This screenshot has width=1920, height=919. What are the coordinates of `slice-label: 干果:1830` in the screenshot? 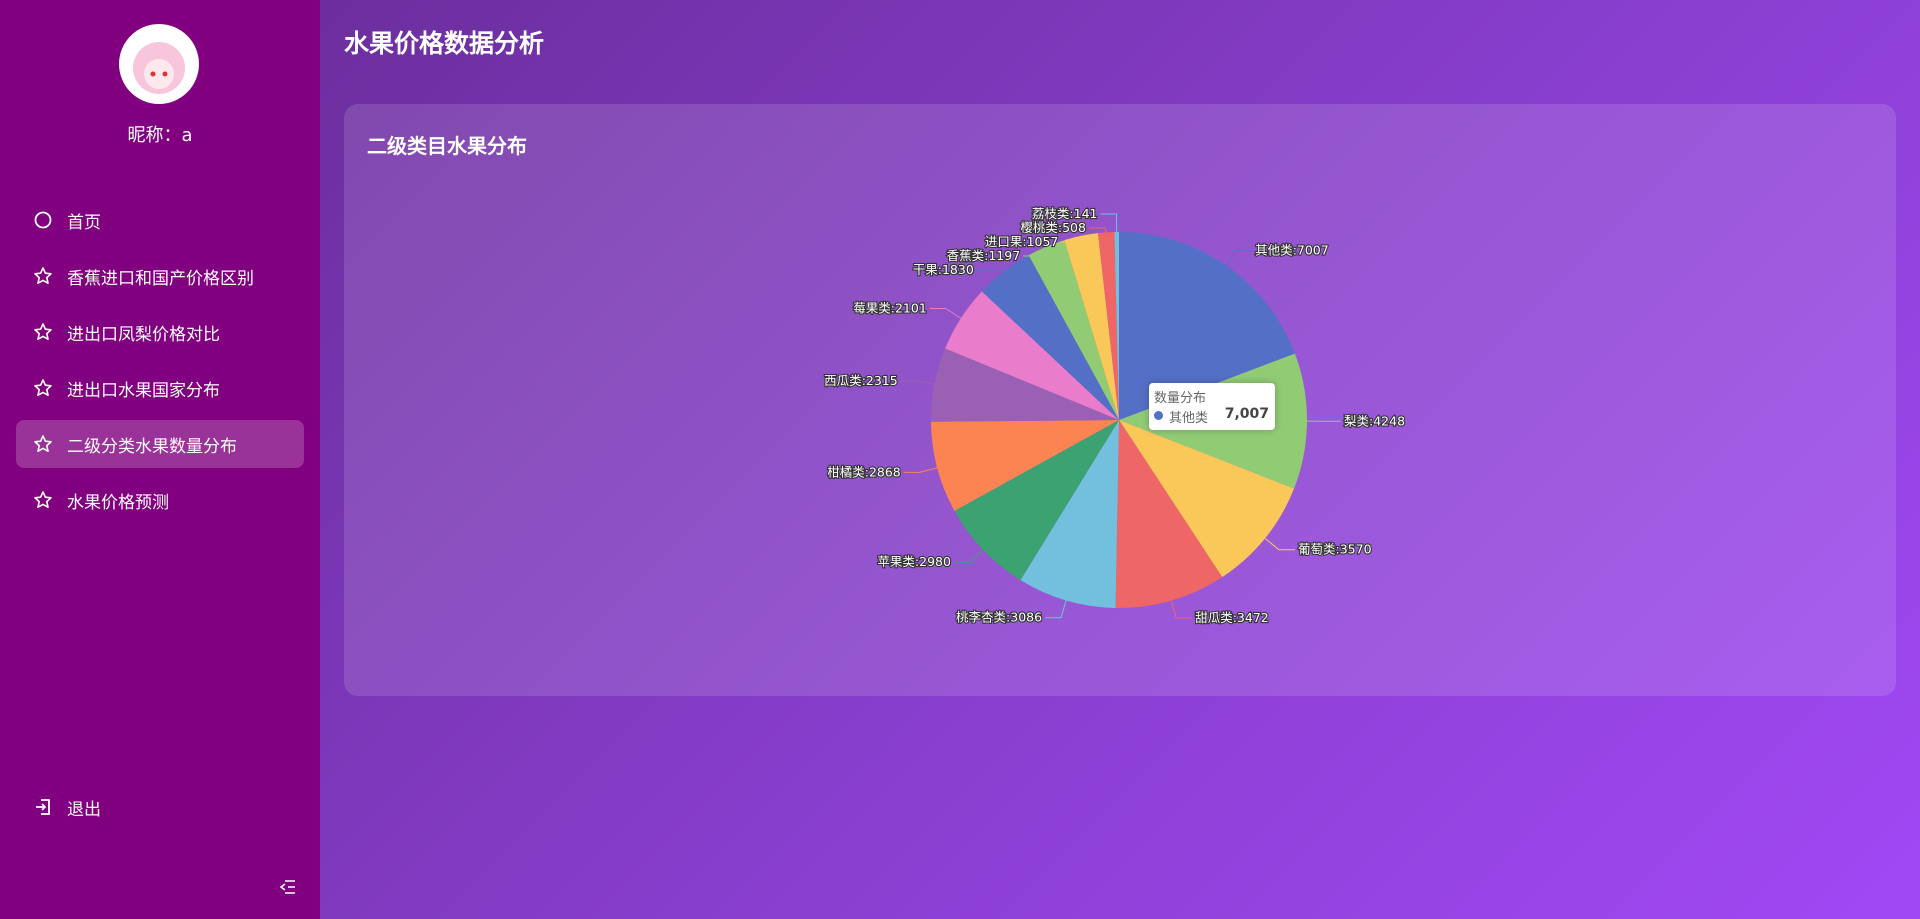 It's located at (943, 269).